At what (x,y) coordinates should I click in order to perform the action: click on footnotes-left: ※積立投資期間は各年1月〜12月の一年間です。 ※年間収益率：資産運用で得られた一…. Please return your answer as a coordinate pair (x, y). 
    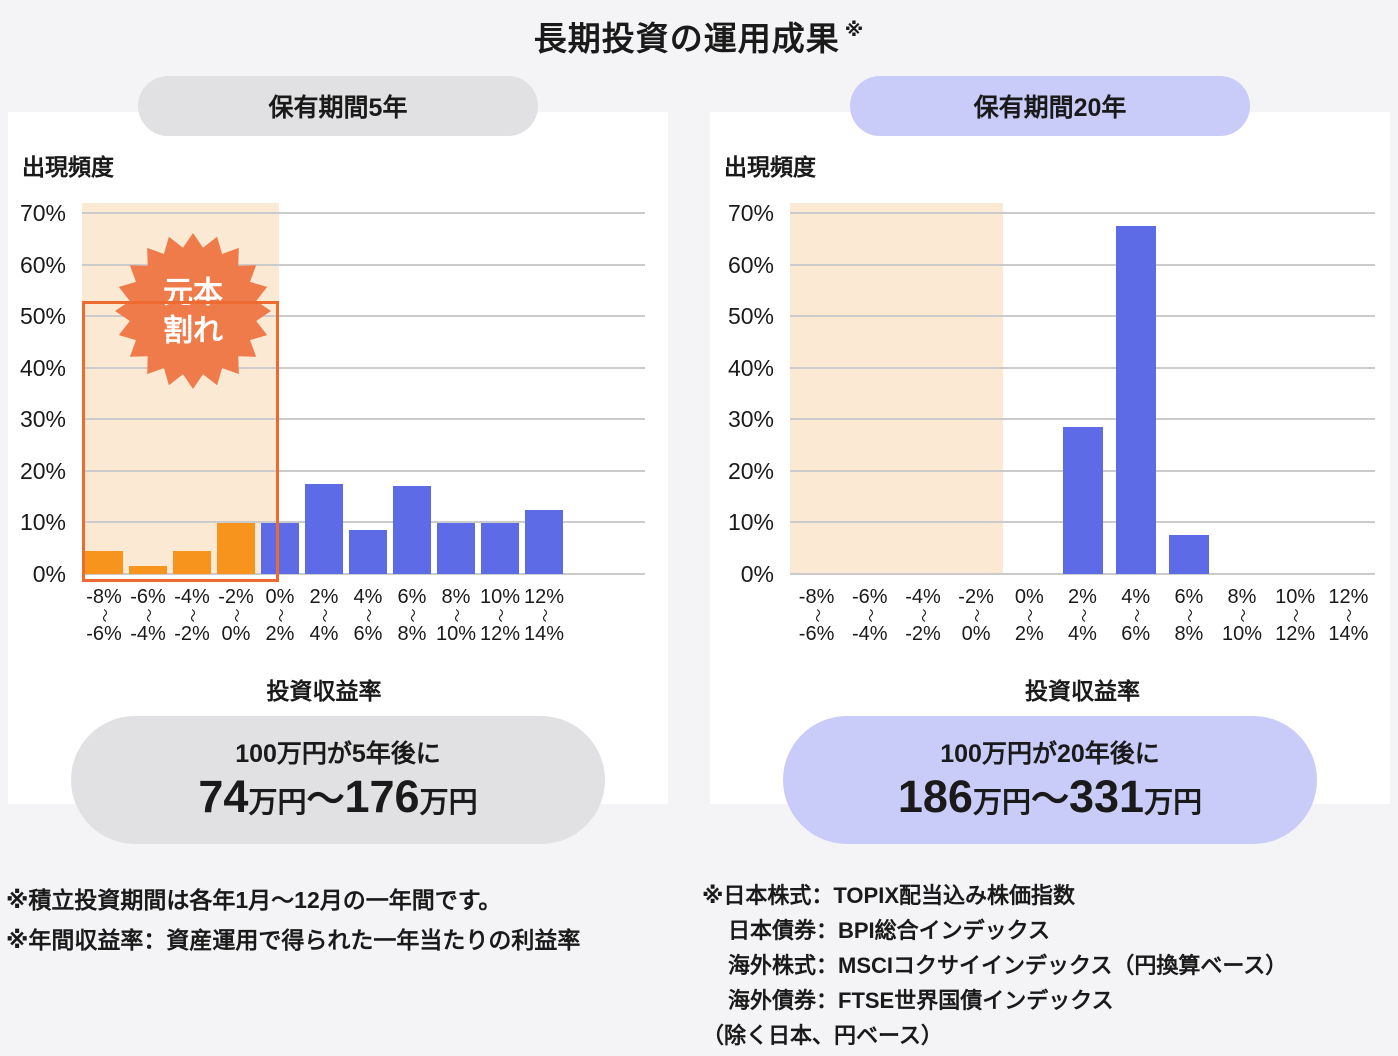
    Looking at the image, I should click on (293, 920).